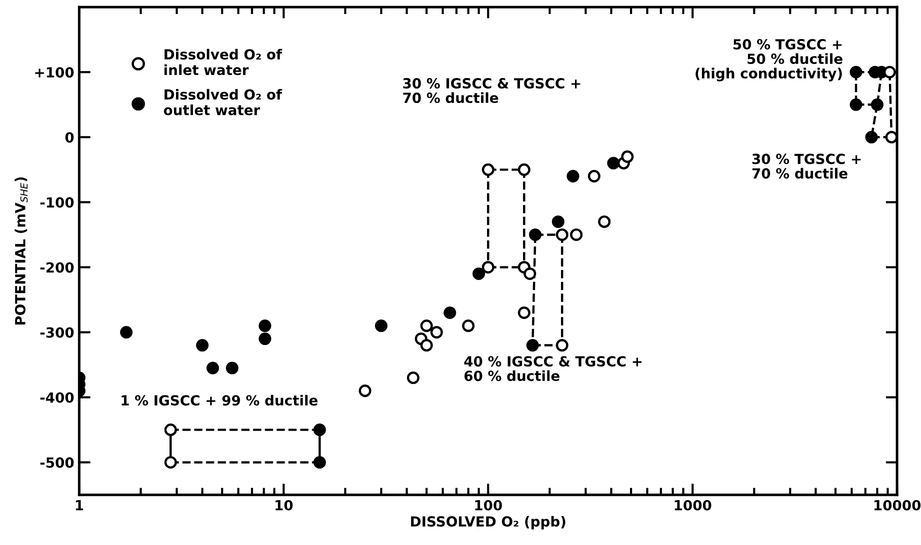 Image resolution: width=921 pixels, height=545 pixels. I want to click on y-tick-label: -100, so click(57, 202).